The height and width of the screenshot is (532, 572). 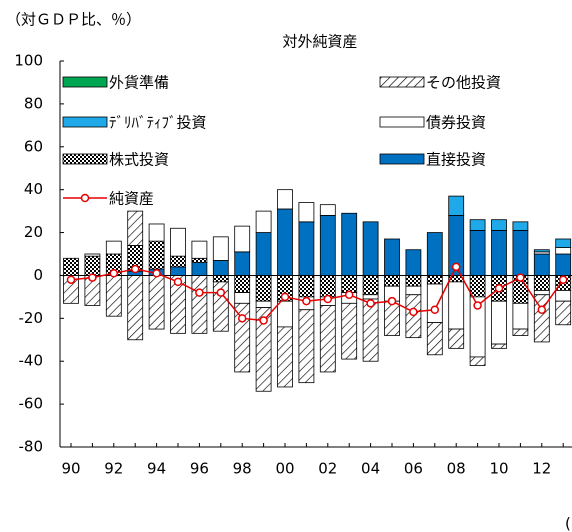 I want to click on y-axis-label: （対ＧＤＰ比、％）, so click(x=73, y=20).